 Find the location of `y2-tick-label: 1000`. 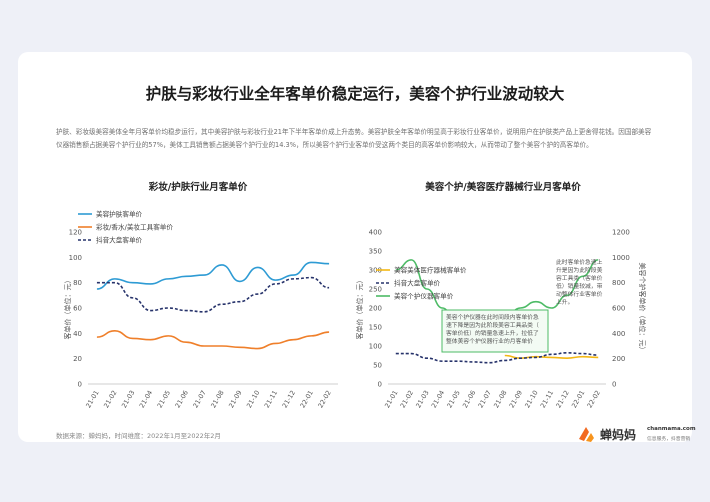

y2-tick-label: 1000 is located at coordinates (621, 258).